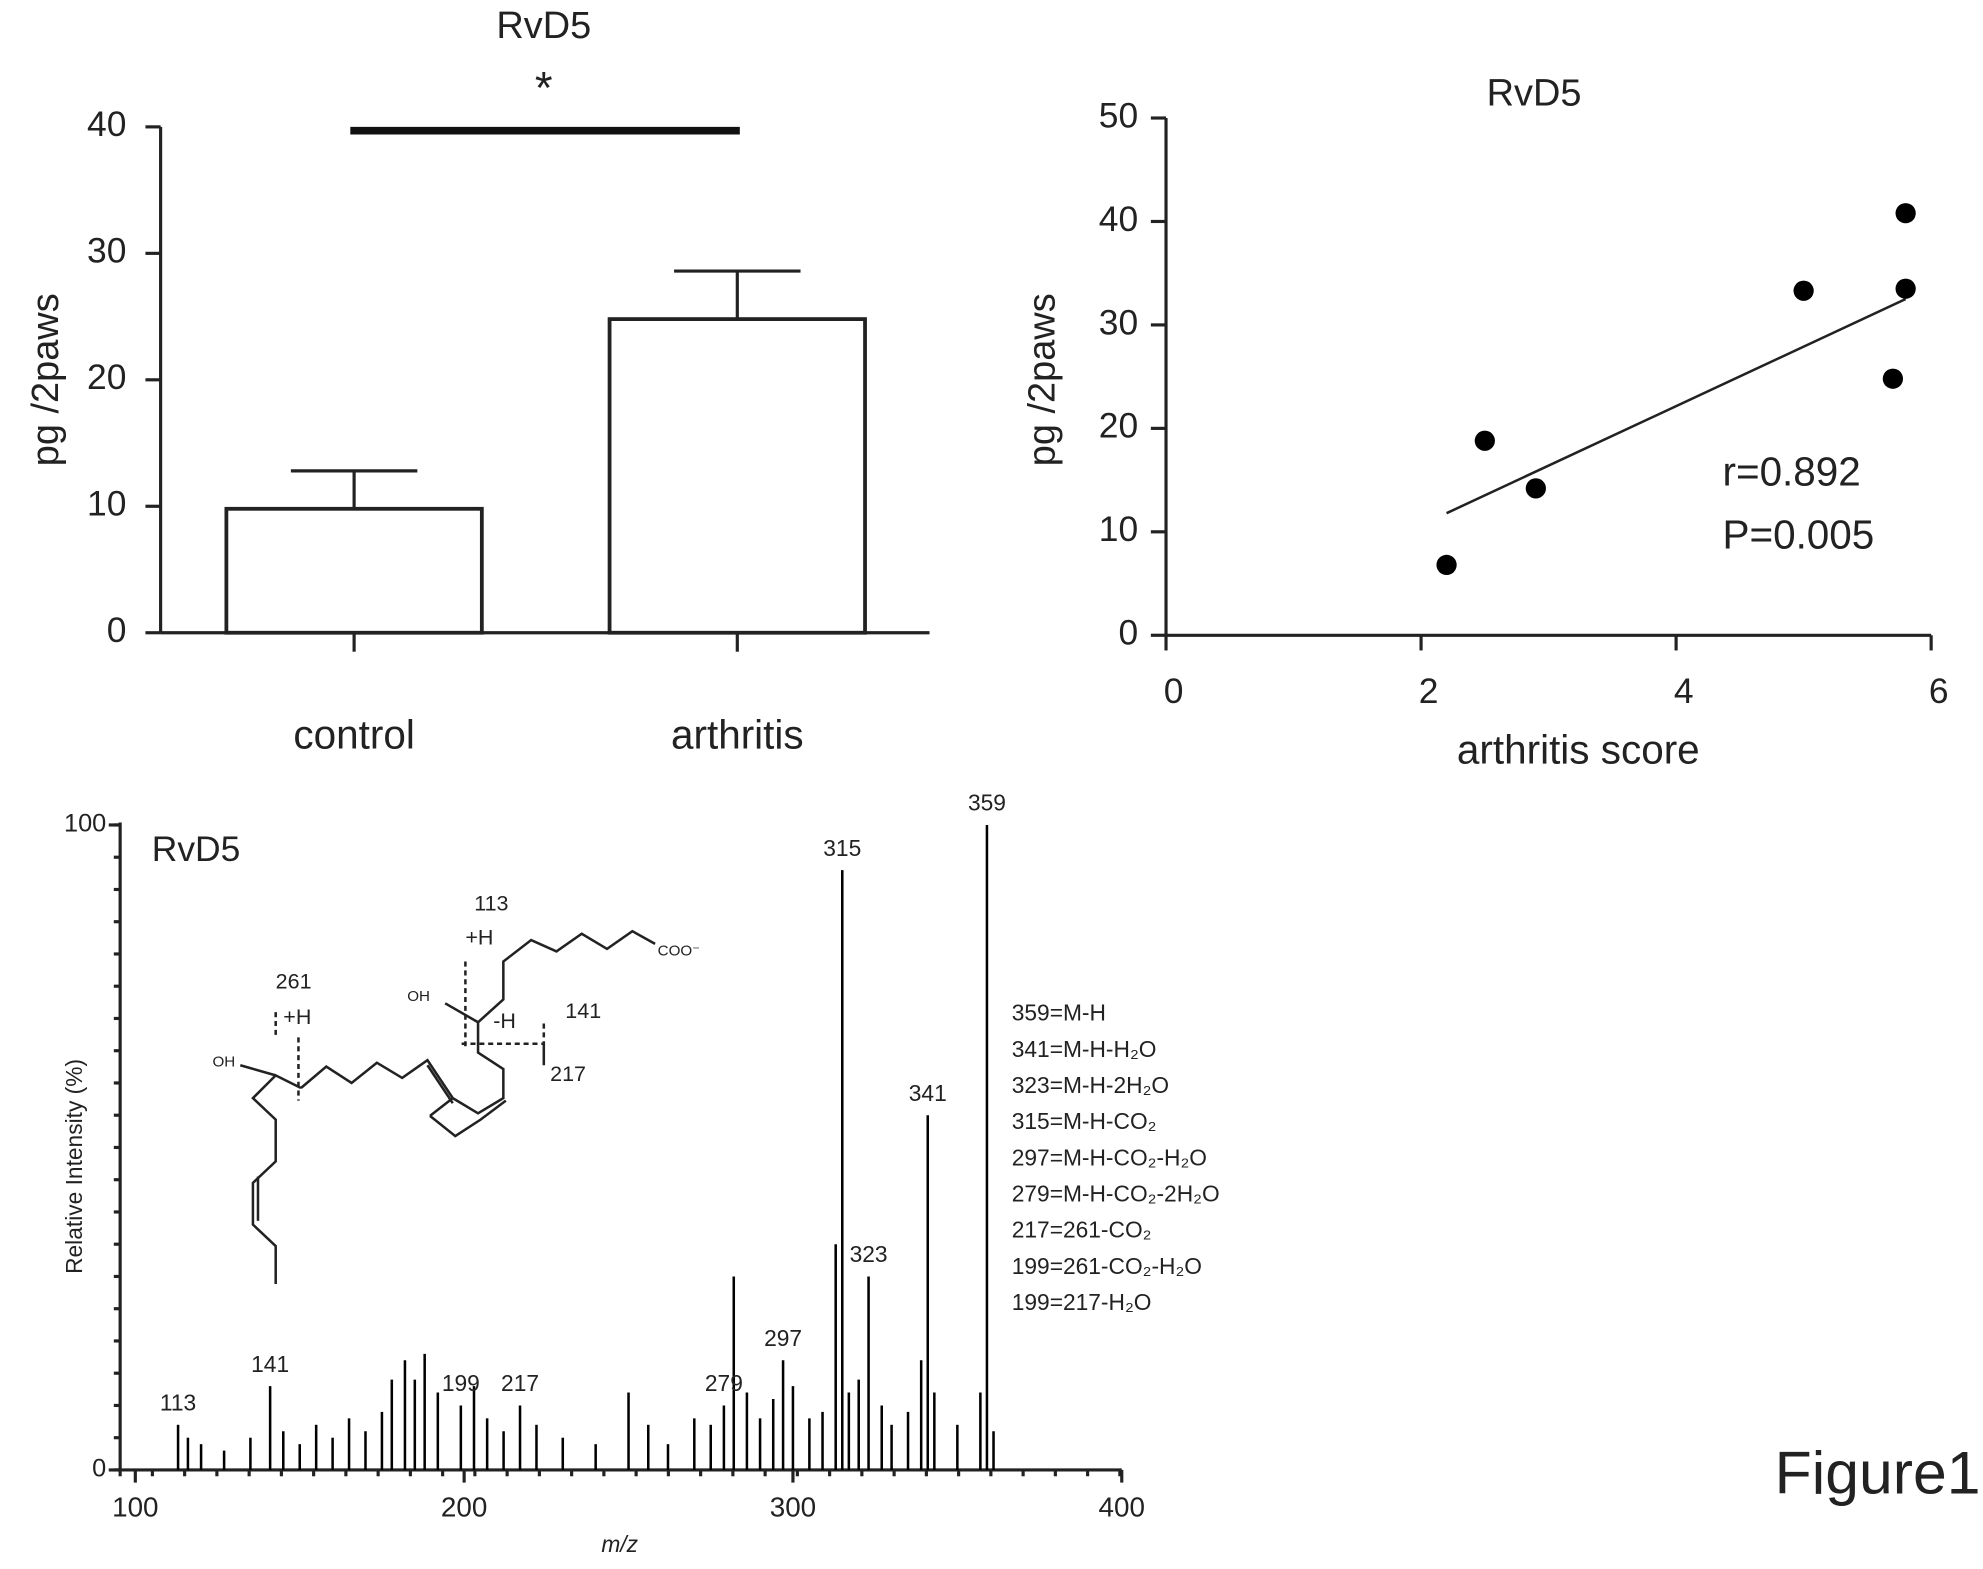 This screenshot has width=1983, height=1569. Describe the element at coordinates (461, 1383) in the screenshot. I see `peak-label: 199` at that location.